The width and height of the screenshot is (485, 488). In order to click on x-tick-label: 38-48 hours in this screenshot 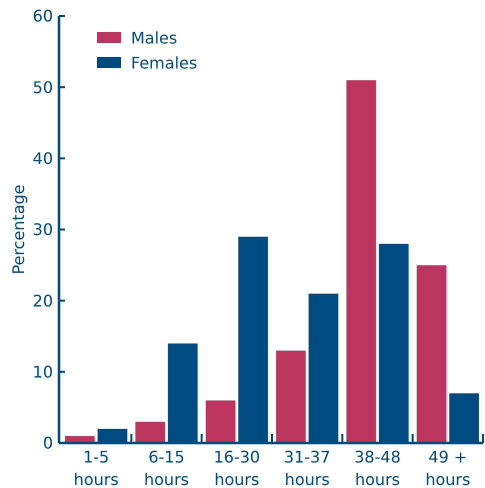, I will do `click(377, 468)`.